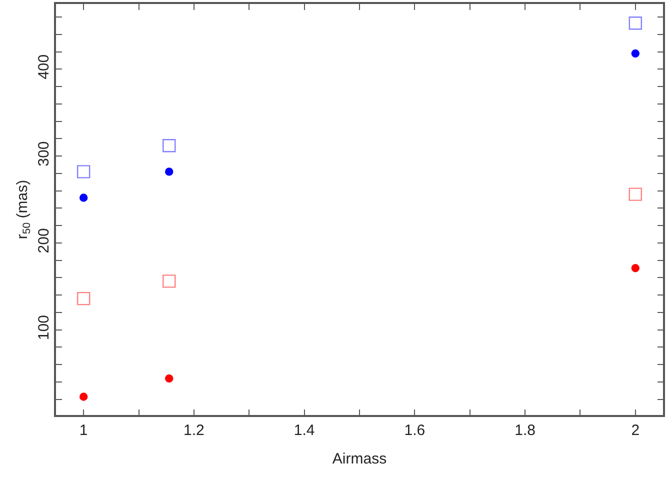 The height and width of the screenshot is (477, 667). What do you see at coordinates (635, 430) in the screenshot?
I see `x-tick-label: 2` at bounding box center [635, 430].